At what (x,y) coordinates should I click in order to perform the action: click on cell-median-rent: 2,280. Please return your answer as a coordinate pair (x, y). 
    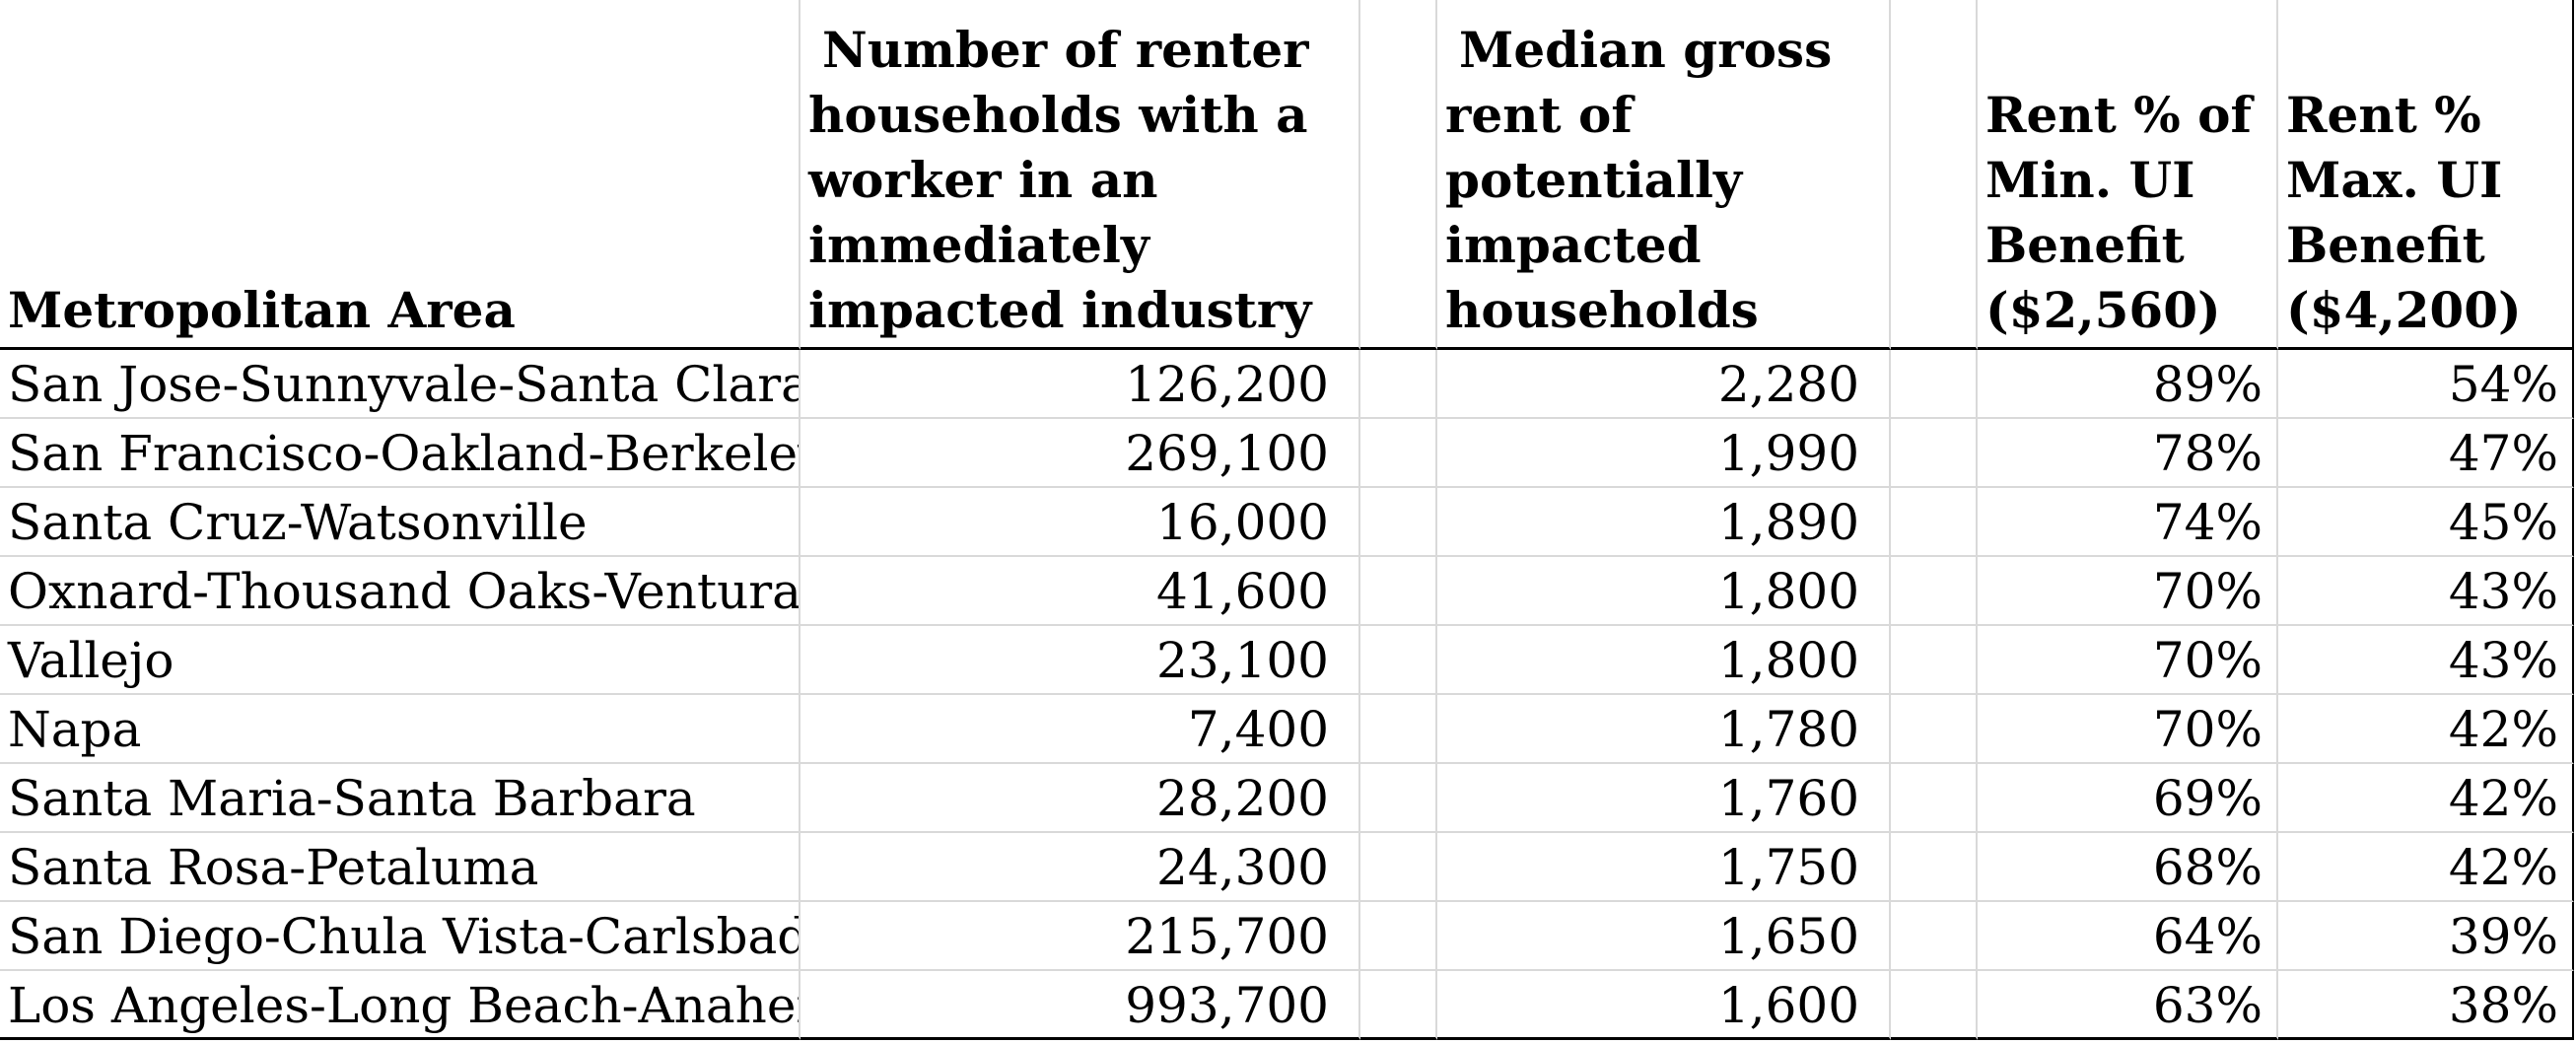
    Looking at the image, I should click on (1664, 384).